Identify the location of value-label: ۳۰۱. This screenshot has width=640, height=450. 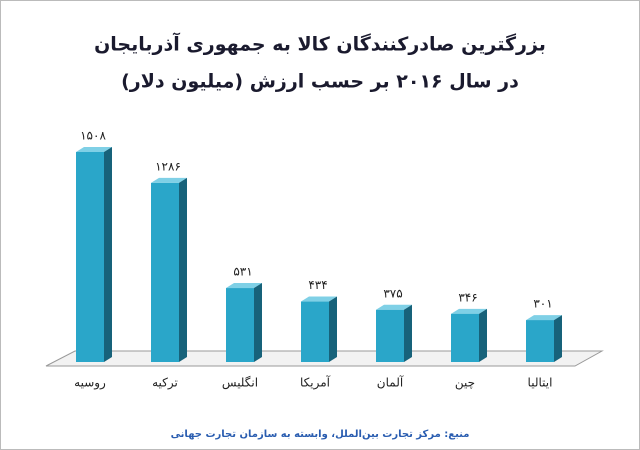
(542, 304).